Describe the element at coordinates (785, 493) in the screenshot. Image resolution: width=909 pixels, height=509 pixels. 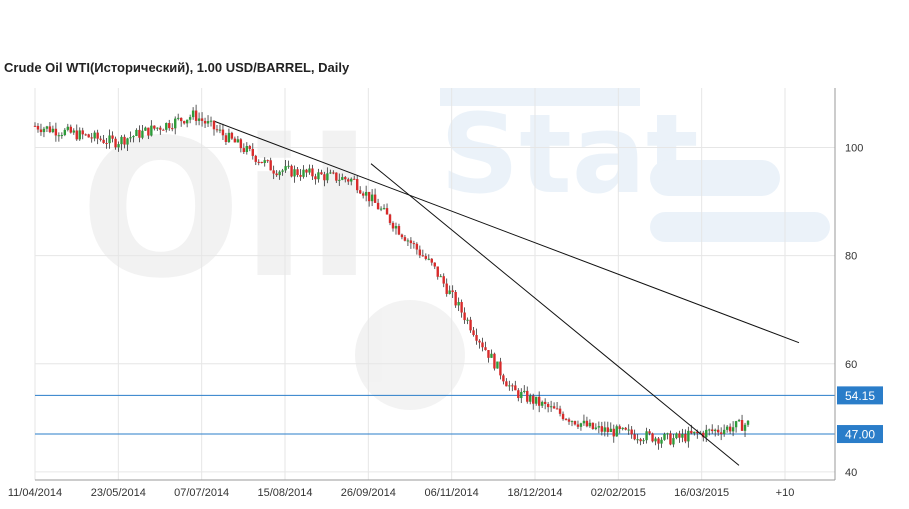
I see `x-tick-label: +10` at that location.